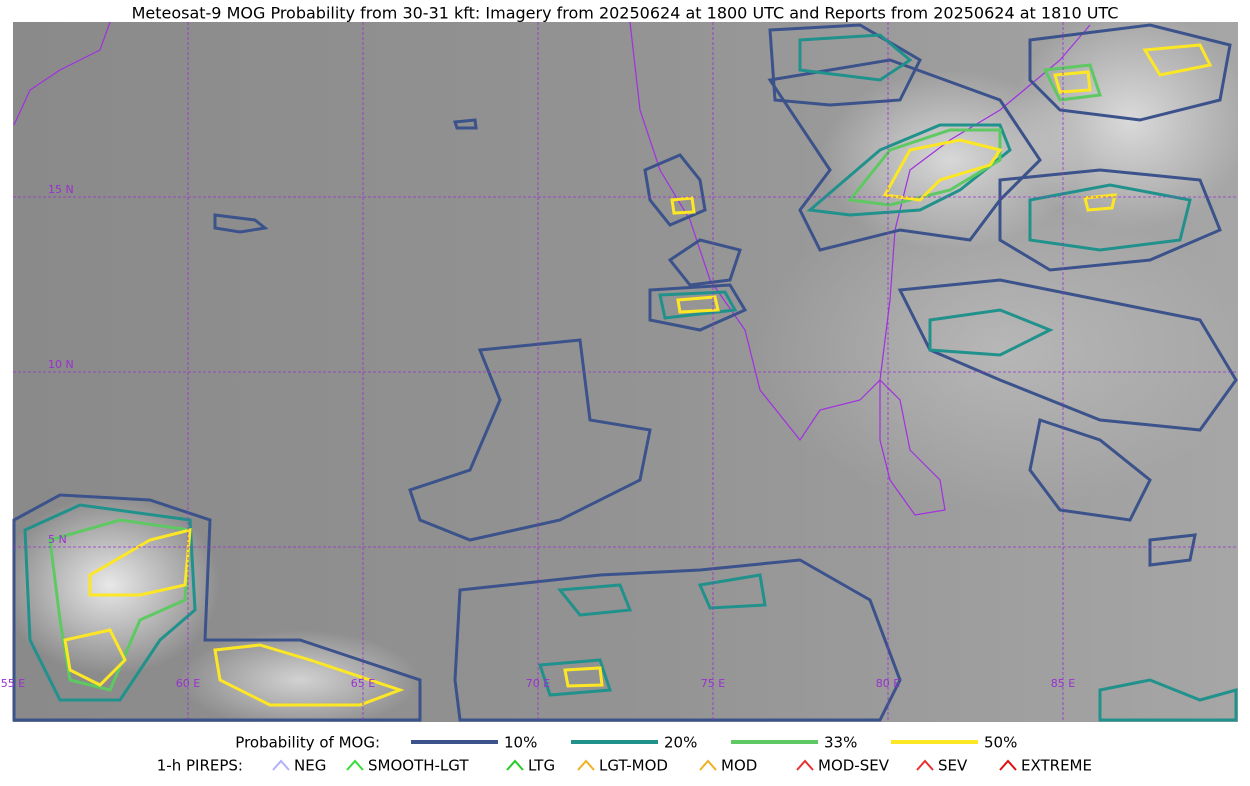 Image resolution: width=1250 pixels, height=786 pixels. Describe the element at coordinates (61, 364) in the screenshot. I see `lat-label: 10 N` at that location.